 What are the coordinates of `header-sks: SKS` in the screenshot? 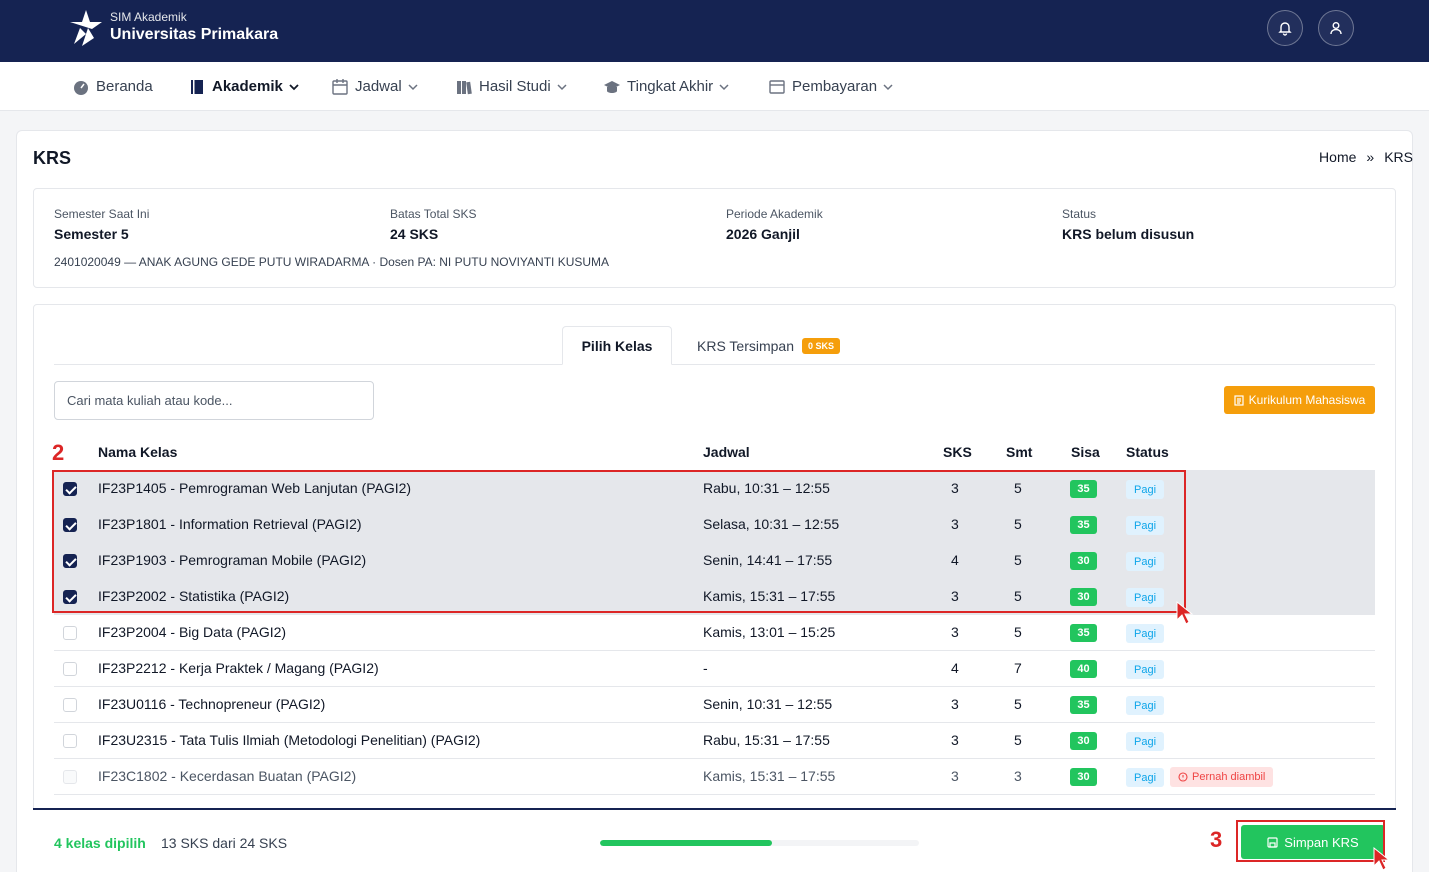 It's located at (957, 452).